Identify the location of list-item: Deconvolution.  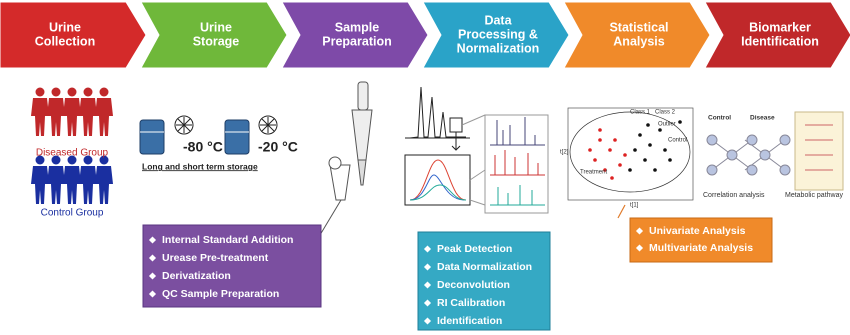
(473, 285).